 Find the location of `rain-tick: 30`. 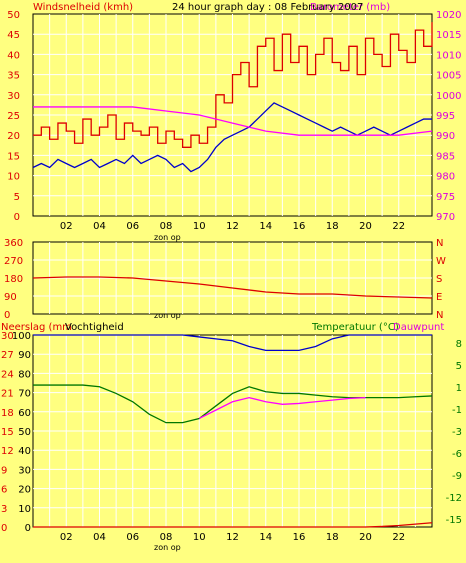

rain-tick: 30 is located at coordinates (7, 336).